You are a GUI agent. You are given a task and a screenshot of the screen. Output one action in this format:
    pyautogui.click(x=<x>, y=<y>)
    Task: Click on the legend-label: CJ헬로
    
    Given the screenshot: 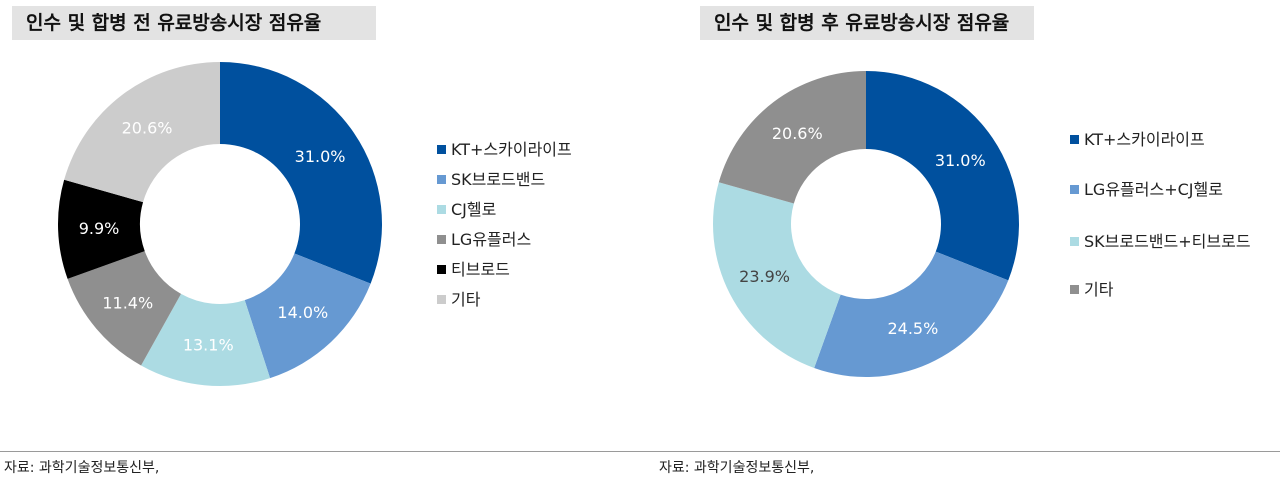 What is the action you would take?
    pyautogui.click(x=474, y=209)
    